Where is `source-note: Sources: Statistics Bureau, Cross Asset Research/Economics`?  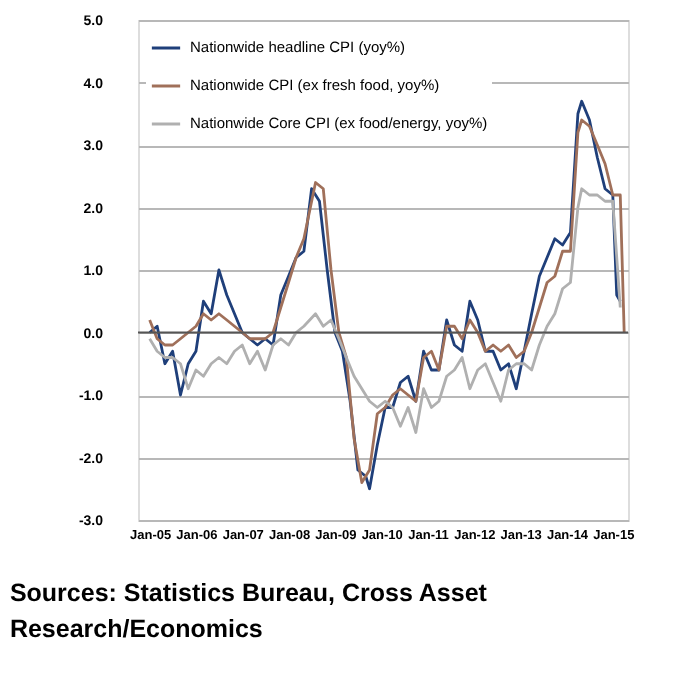
source-note: Sources: Statistics Bureau, Cross Asset Research/Economics is located at coordinates (249, 611).